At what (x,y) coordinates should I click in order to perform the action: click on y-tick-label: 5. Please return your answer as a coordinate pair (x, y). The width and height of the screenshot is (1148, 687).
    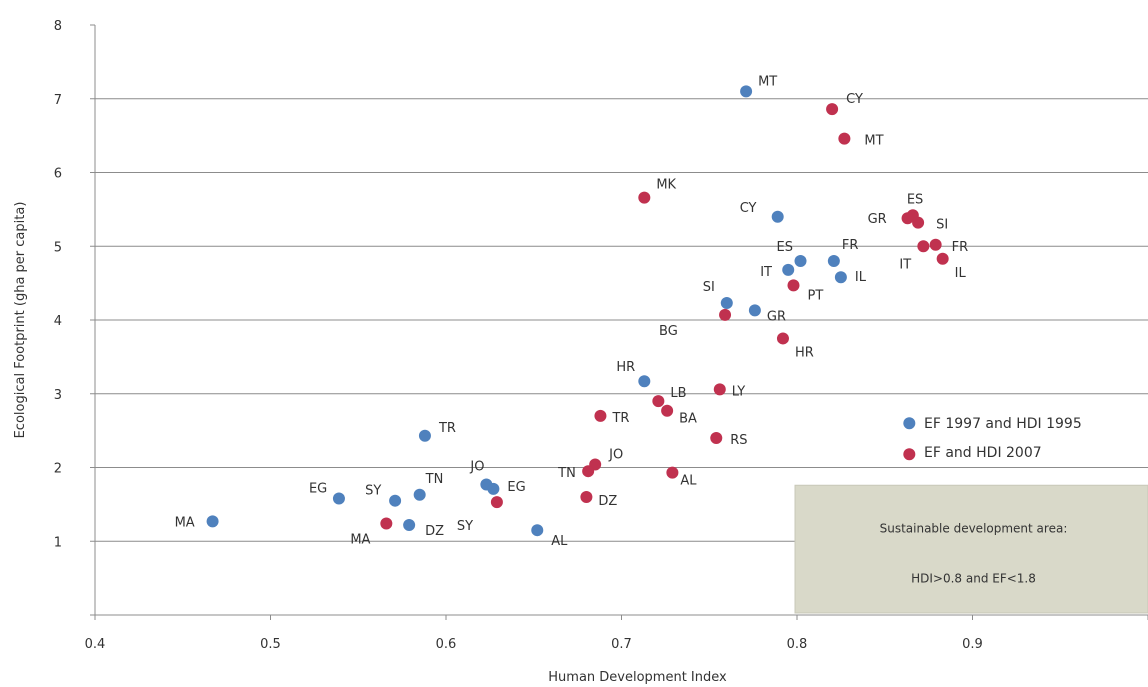
    Looking at the image, I should click on (58, 247).